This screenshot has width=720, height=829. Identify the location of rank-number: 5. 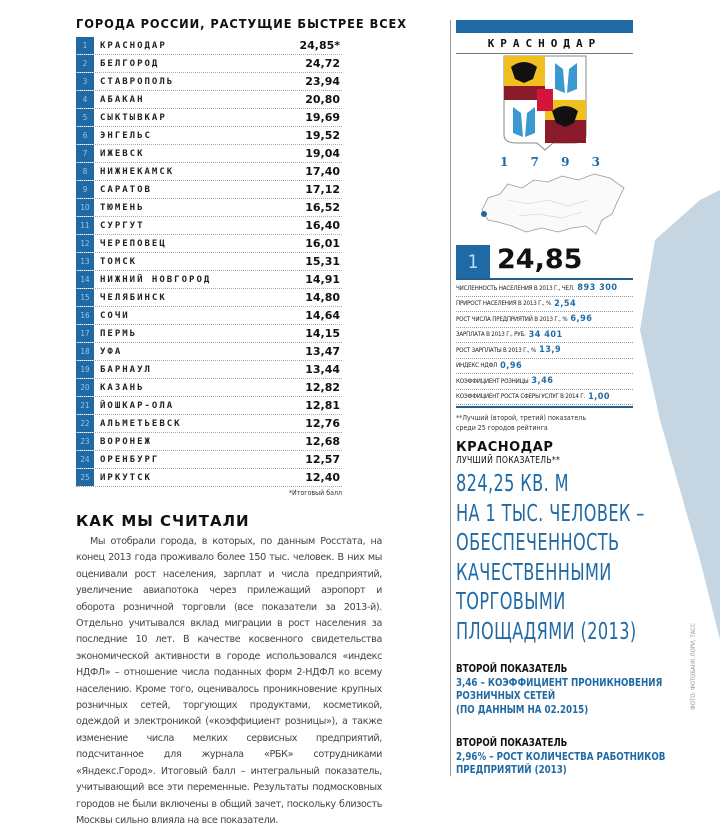
(85, 117).